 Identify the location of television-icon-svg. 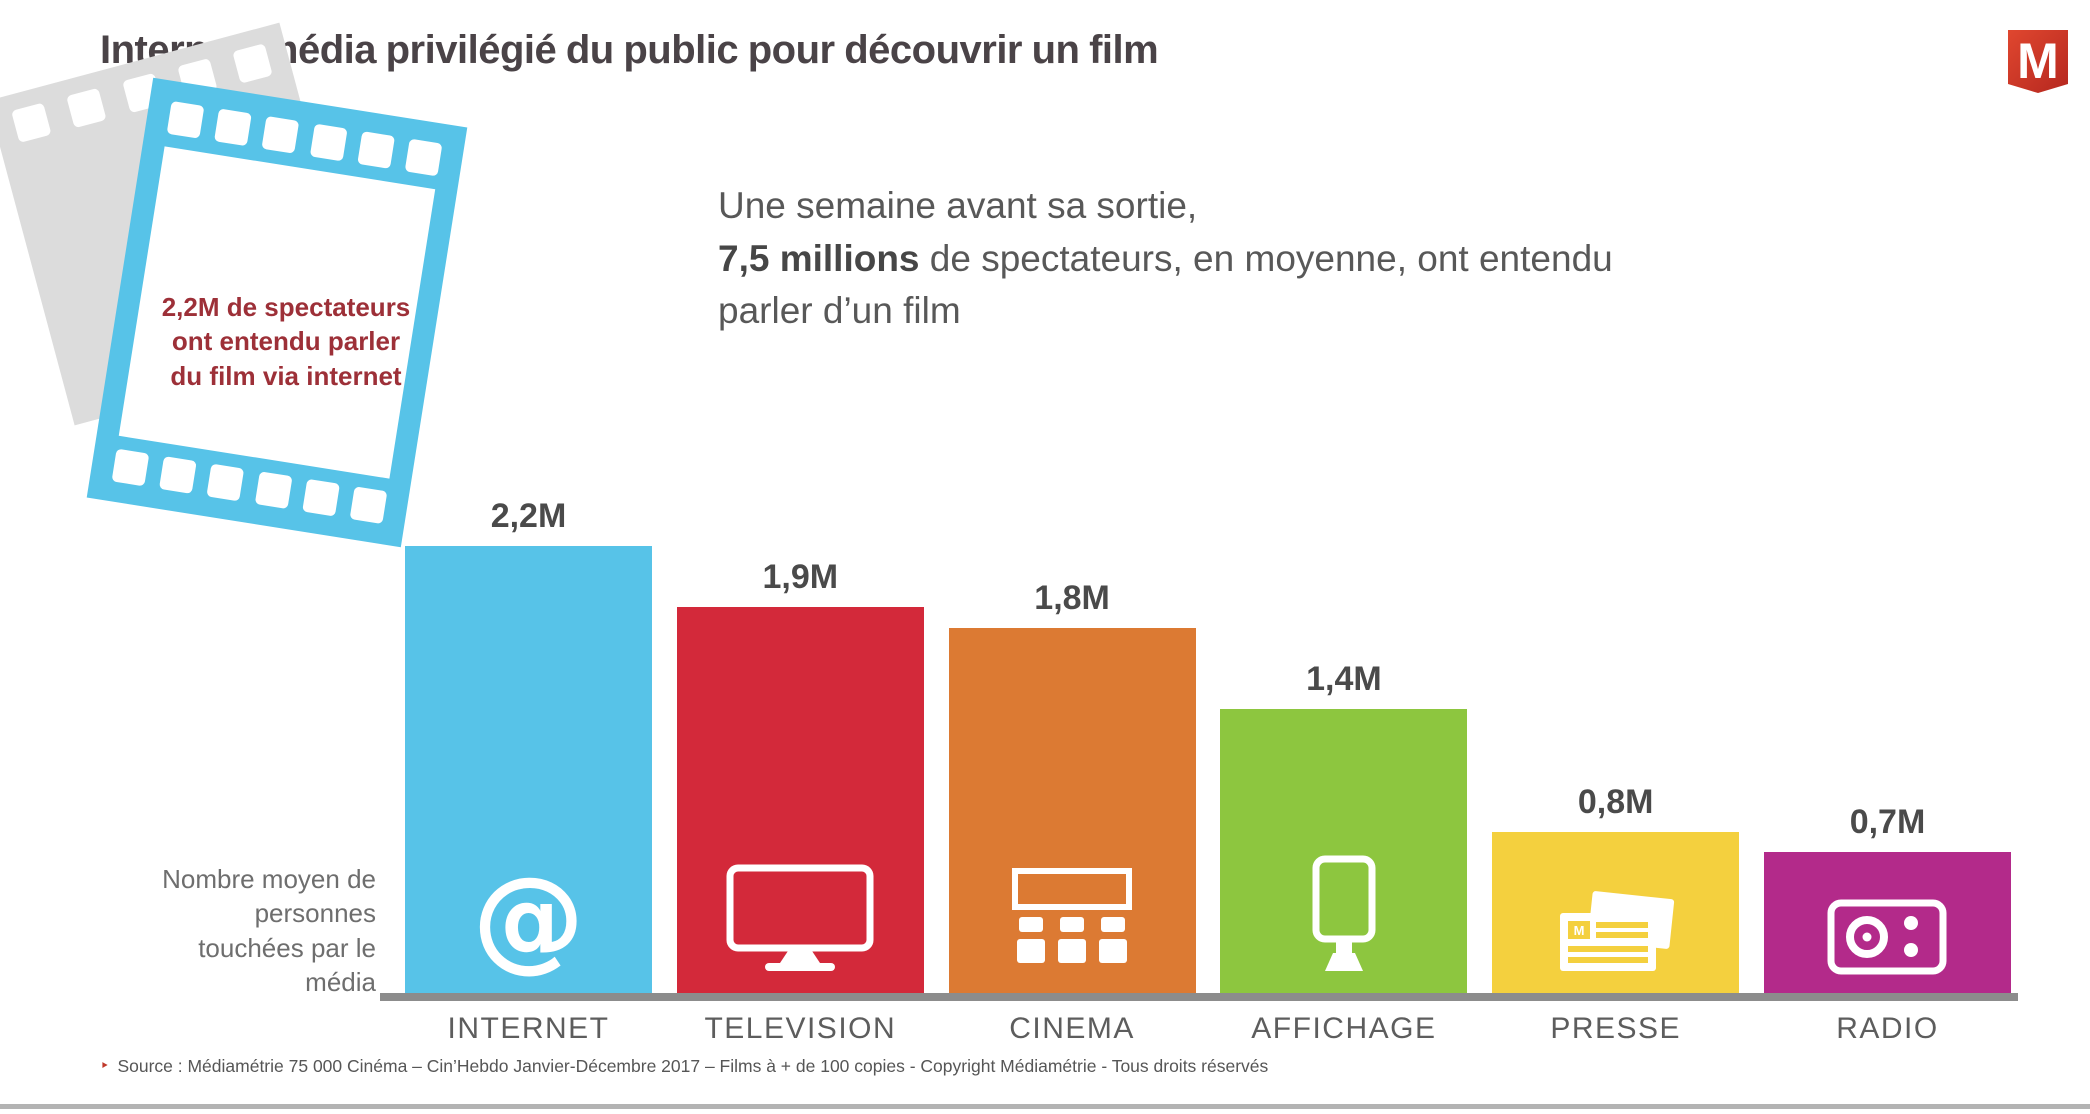
(800, 917).